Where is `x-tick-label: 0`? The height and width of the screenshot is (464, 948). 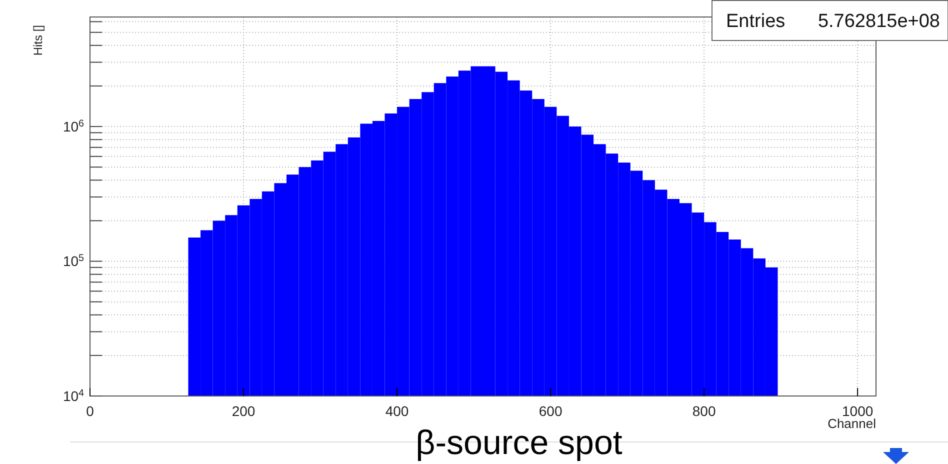 x-tick-label: 0 is located at coordinates (90, 410).